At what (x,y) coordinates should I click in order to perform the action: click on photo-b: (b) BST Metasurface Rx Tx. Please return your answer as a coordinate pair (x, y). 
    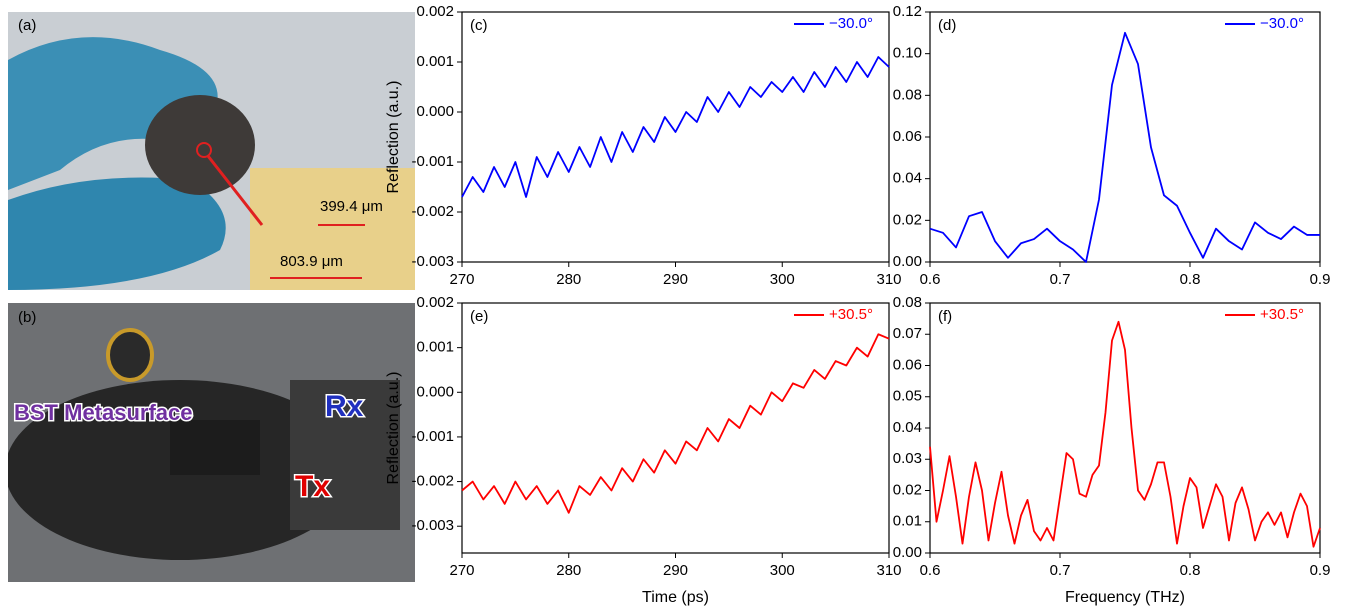
    Looking at the image, I should click on (211, 442).